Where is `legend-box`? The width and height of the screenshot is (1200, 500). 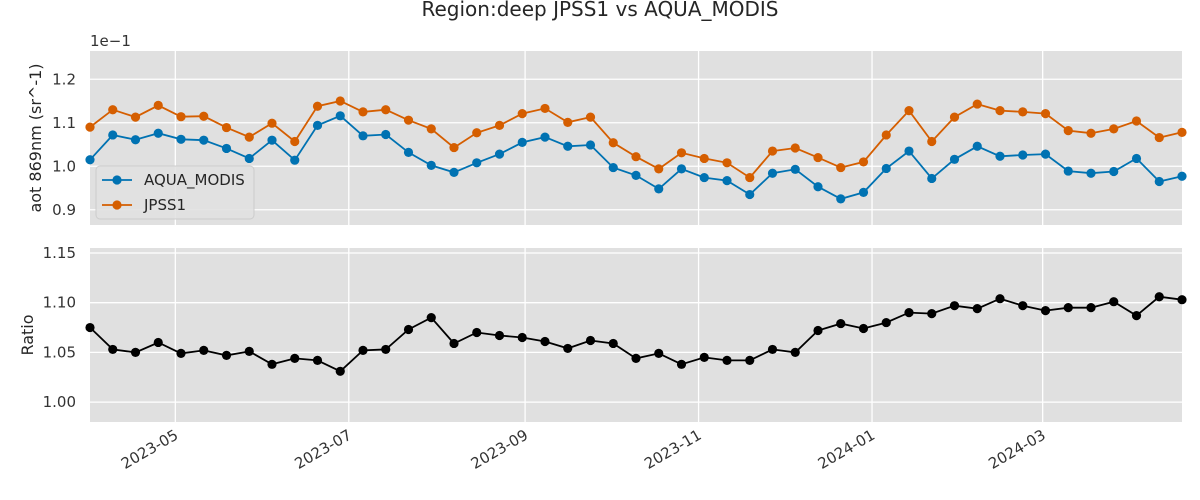 legend-box is located at coordinates (175, 192).